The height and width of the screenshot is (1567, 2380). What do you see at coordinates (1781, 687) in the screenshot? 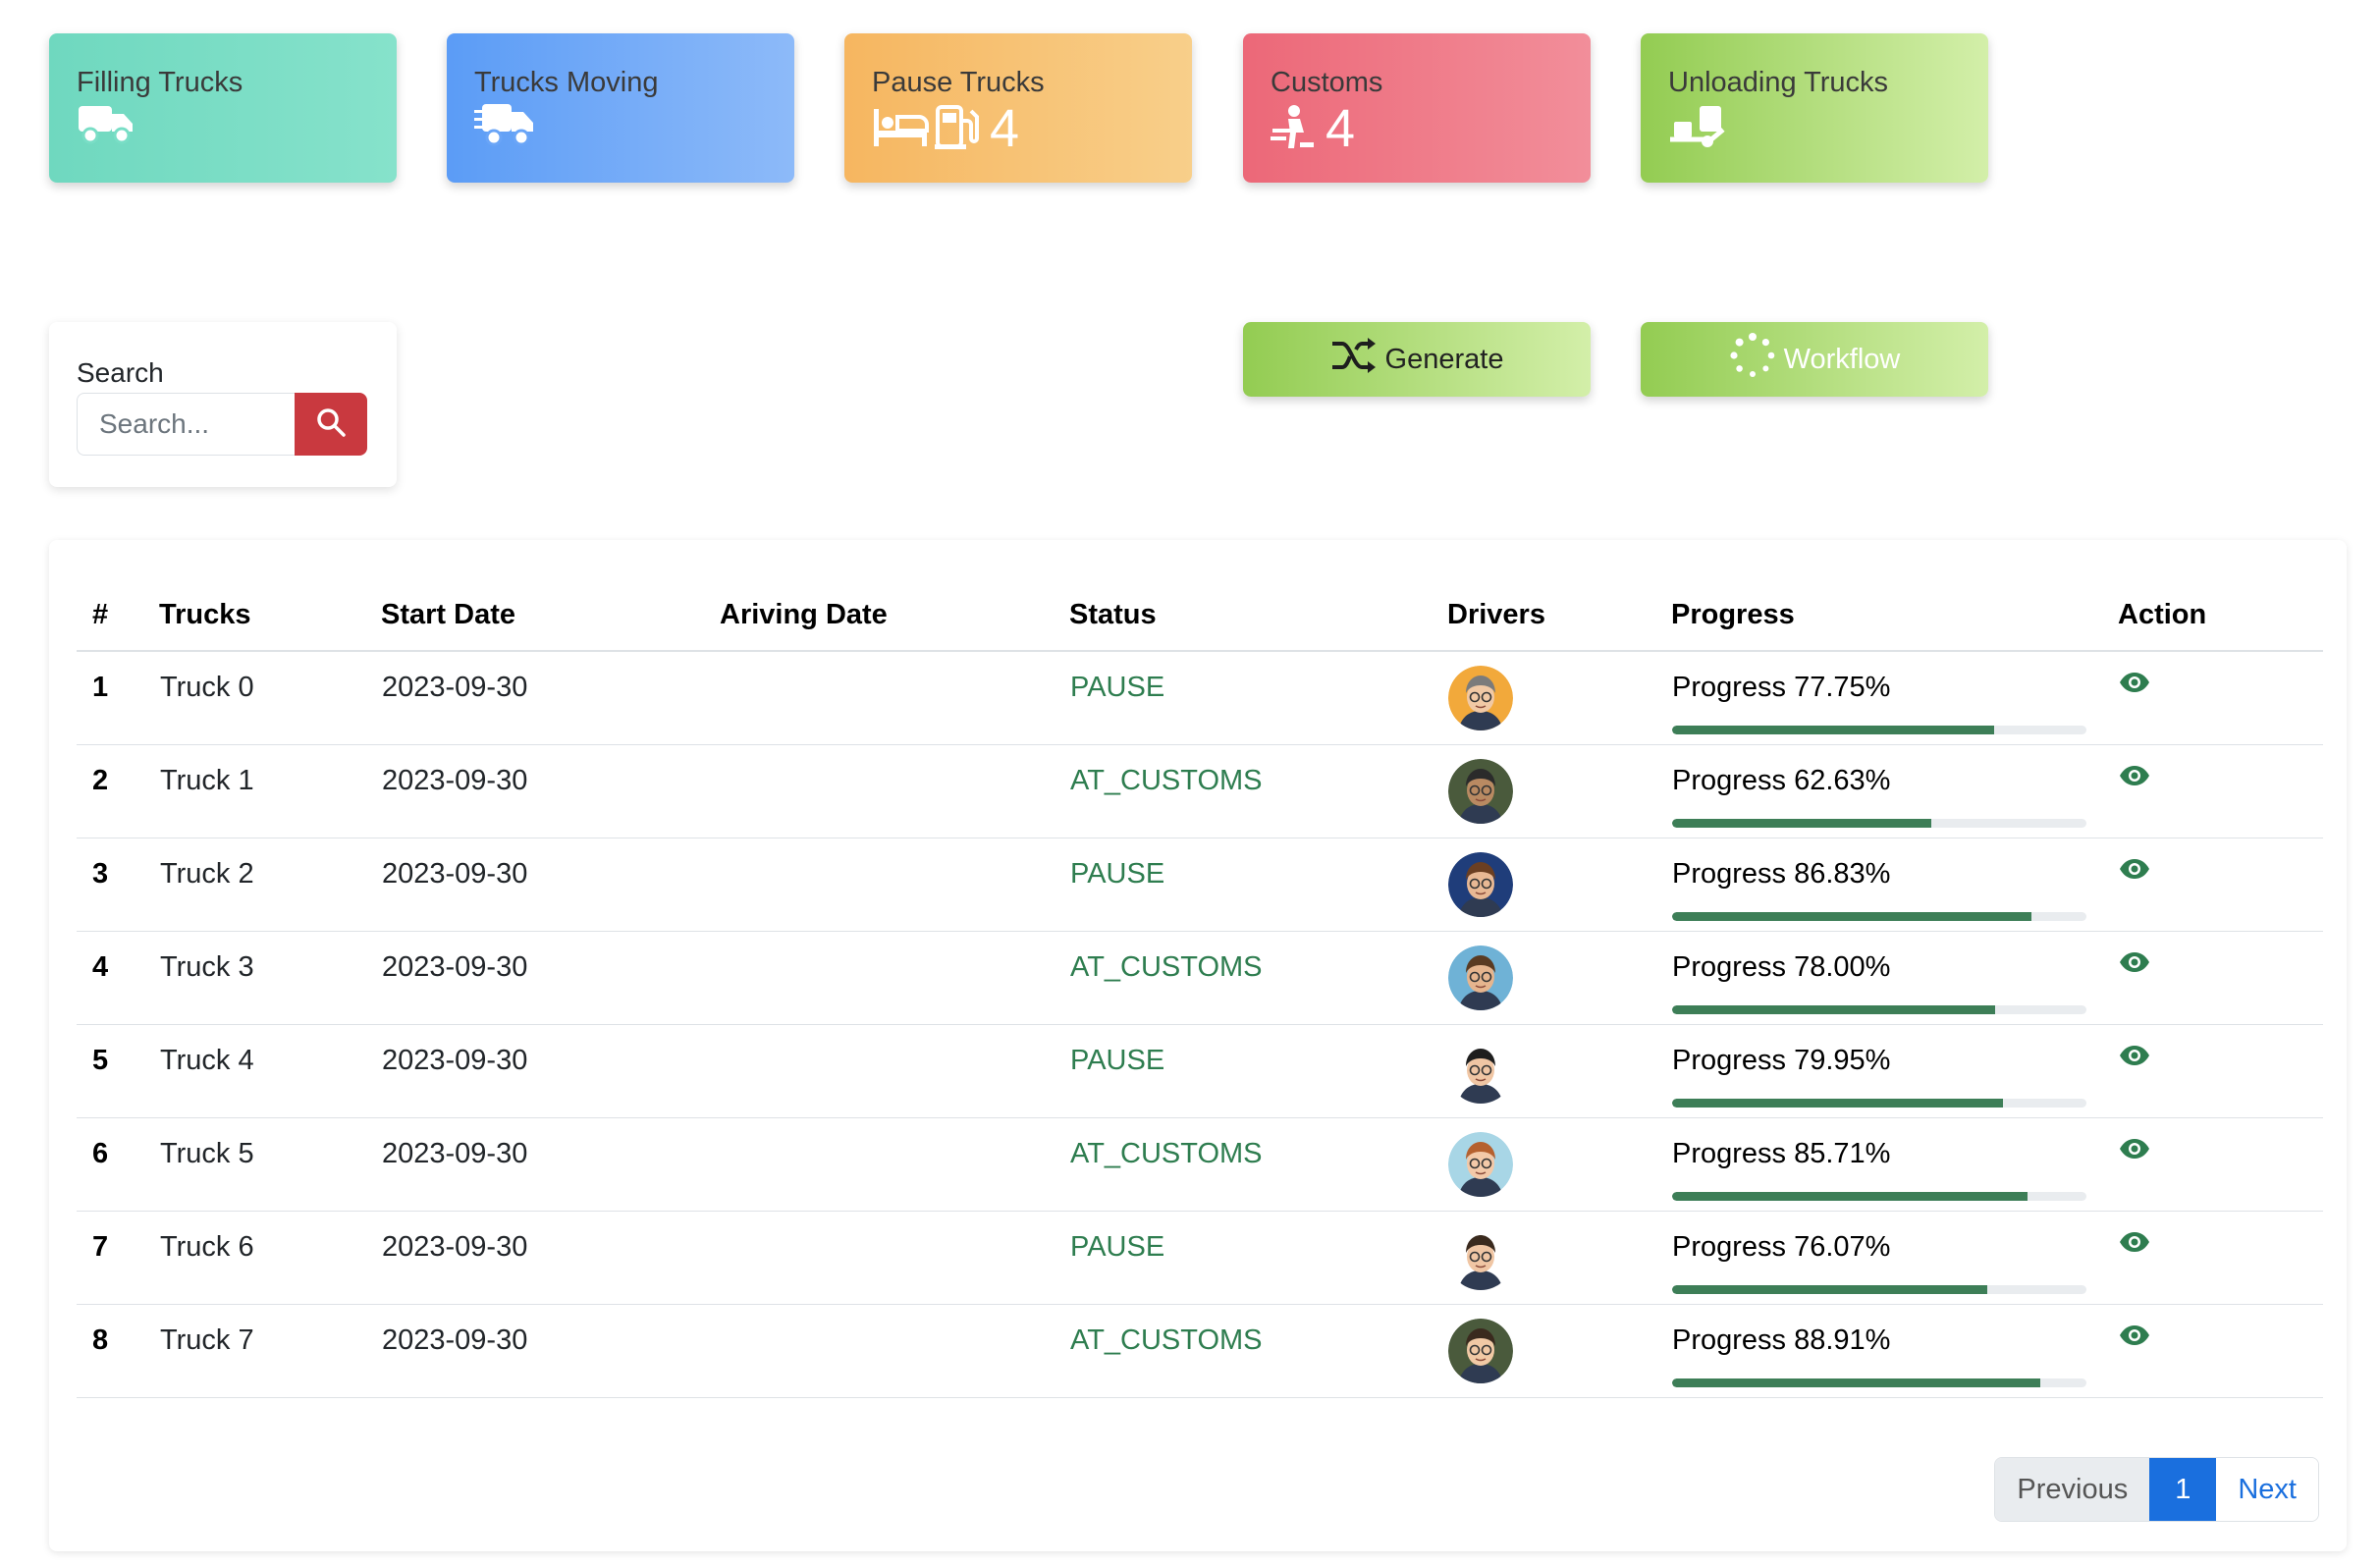
I see `progress-label: Progress 77.75%` at bounding box center [1781, 687].